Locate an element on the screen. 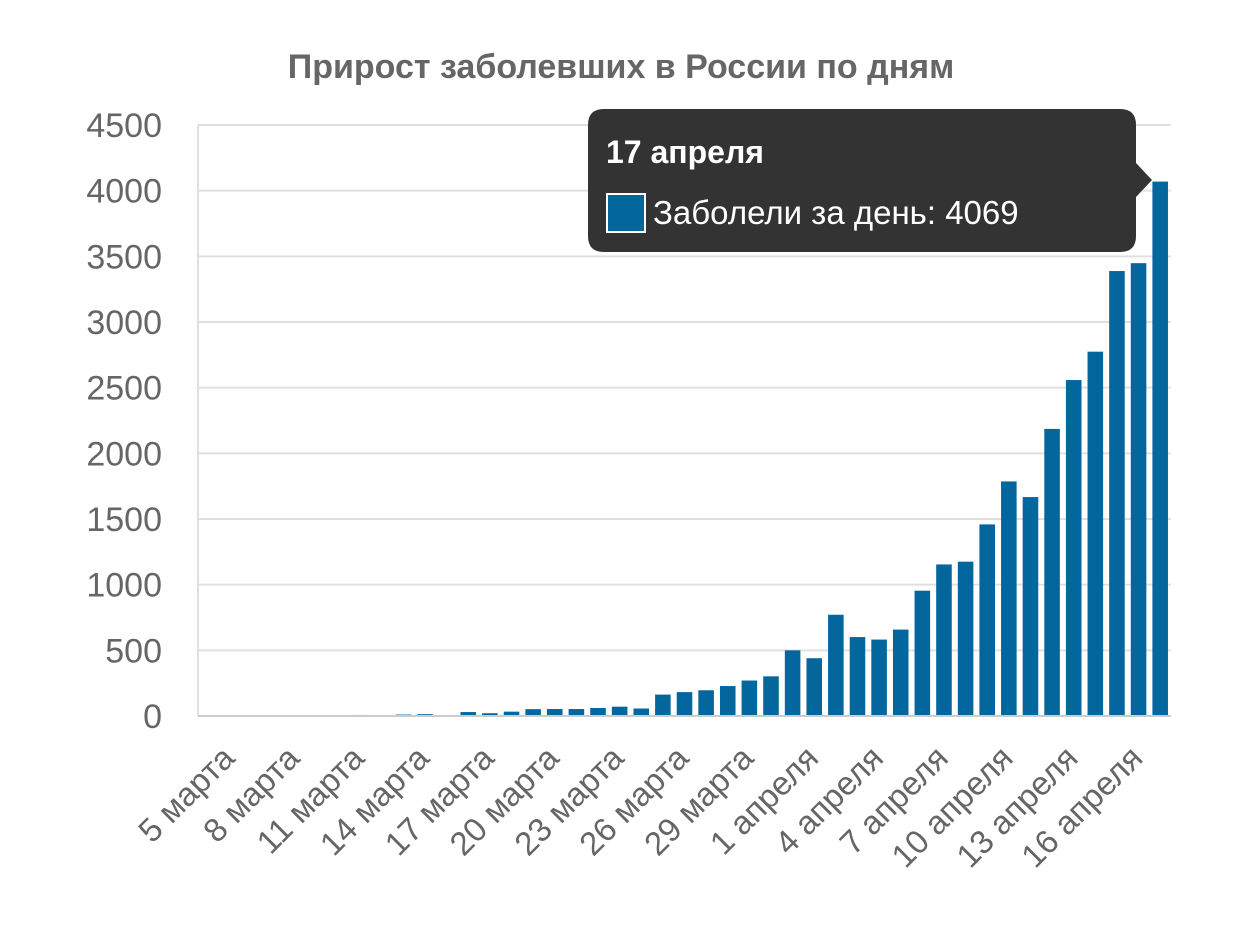 The width and height of the screenshot is (1242, 925). bar-15-апреля is located at coordinates (1117, 493).